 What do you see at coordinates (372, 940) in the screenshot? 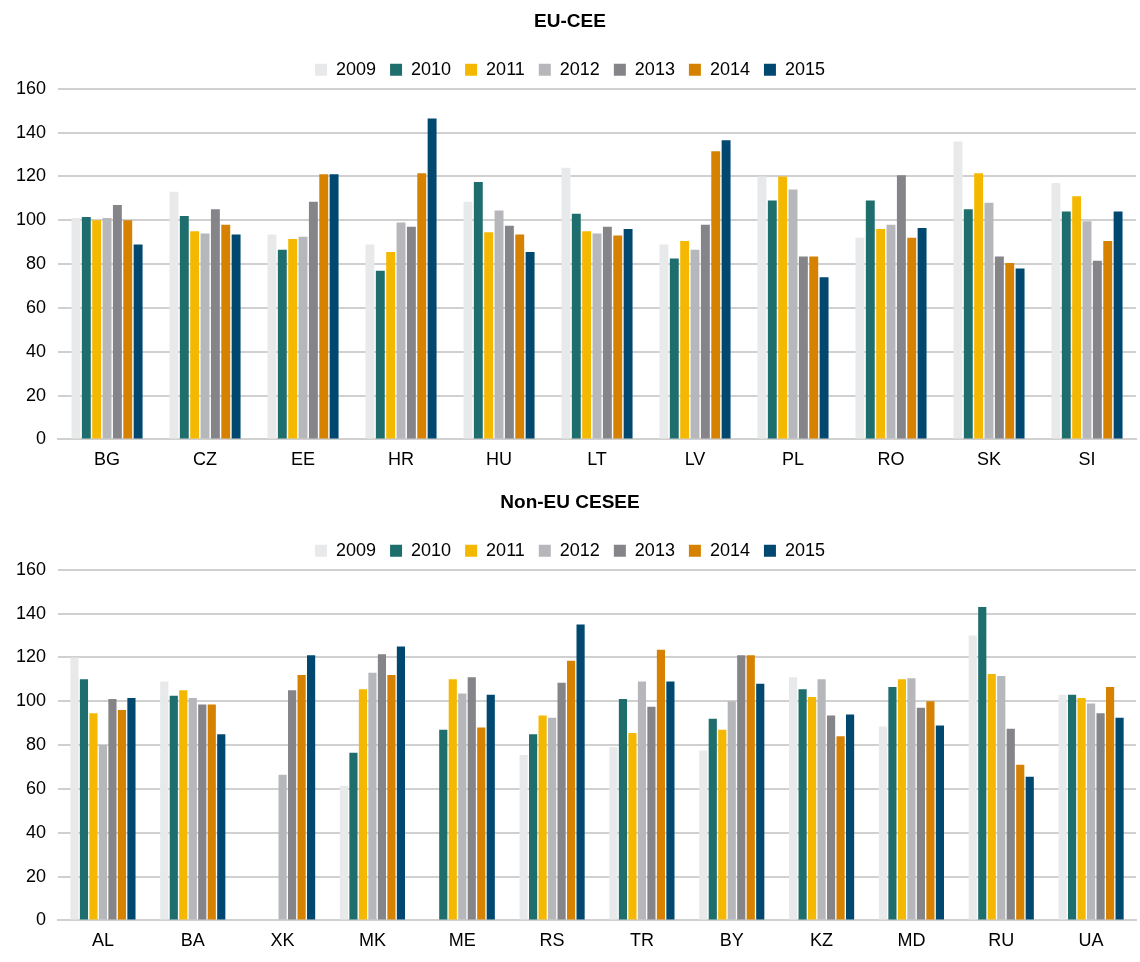
I see `x-tick-label: MK` at bounding box center [372, 940].